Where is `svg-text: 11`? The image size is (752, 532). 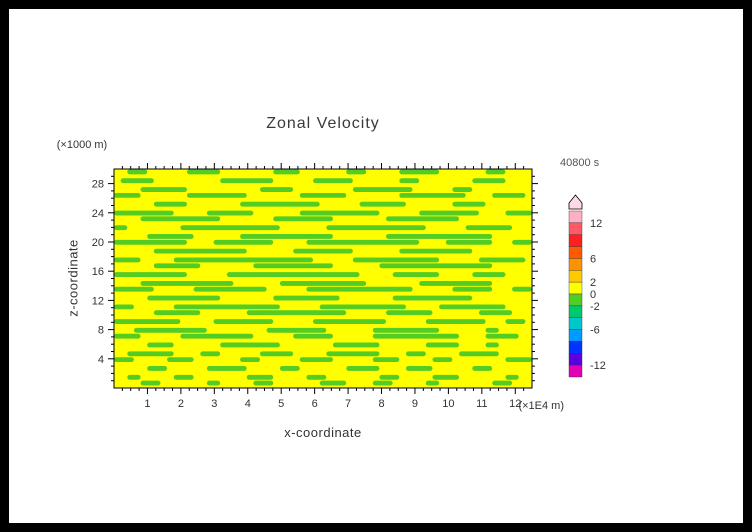 svg-text: 11 is located at coordinates (481, 404).